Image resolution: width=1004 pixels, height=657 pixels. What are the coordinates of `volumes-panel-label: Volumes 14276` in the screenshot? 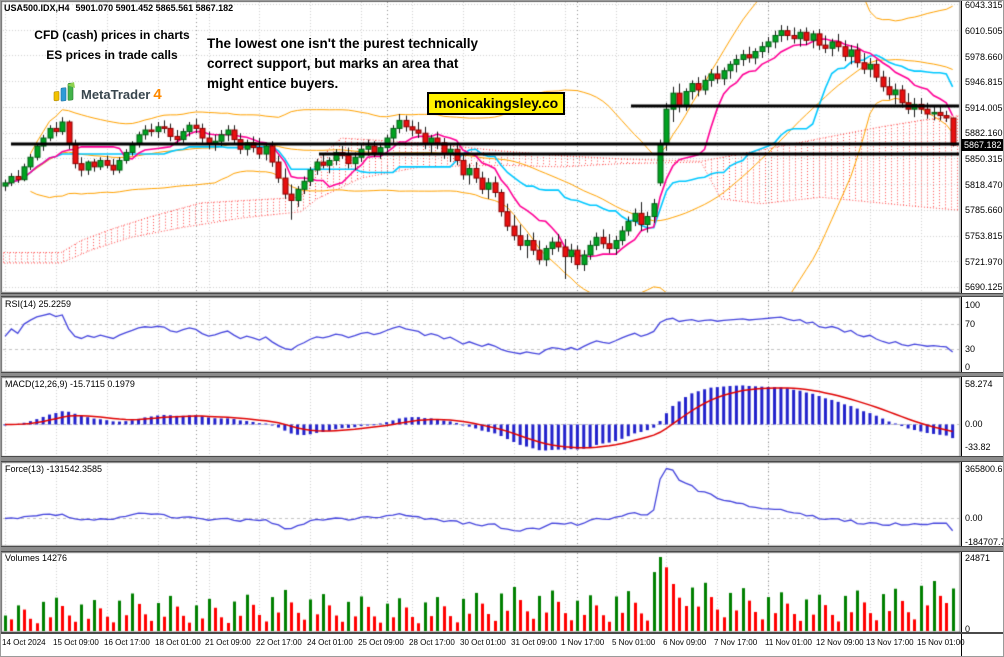 It's located at (36, 558).